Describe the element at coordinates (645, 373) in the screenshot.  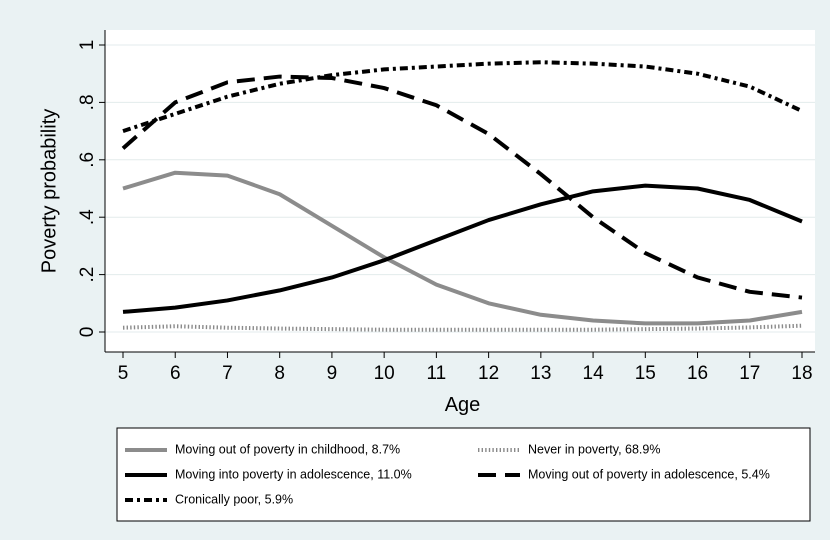
I see `x-tick-label-10: 15` at that location.